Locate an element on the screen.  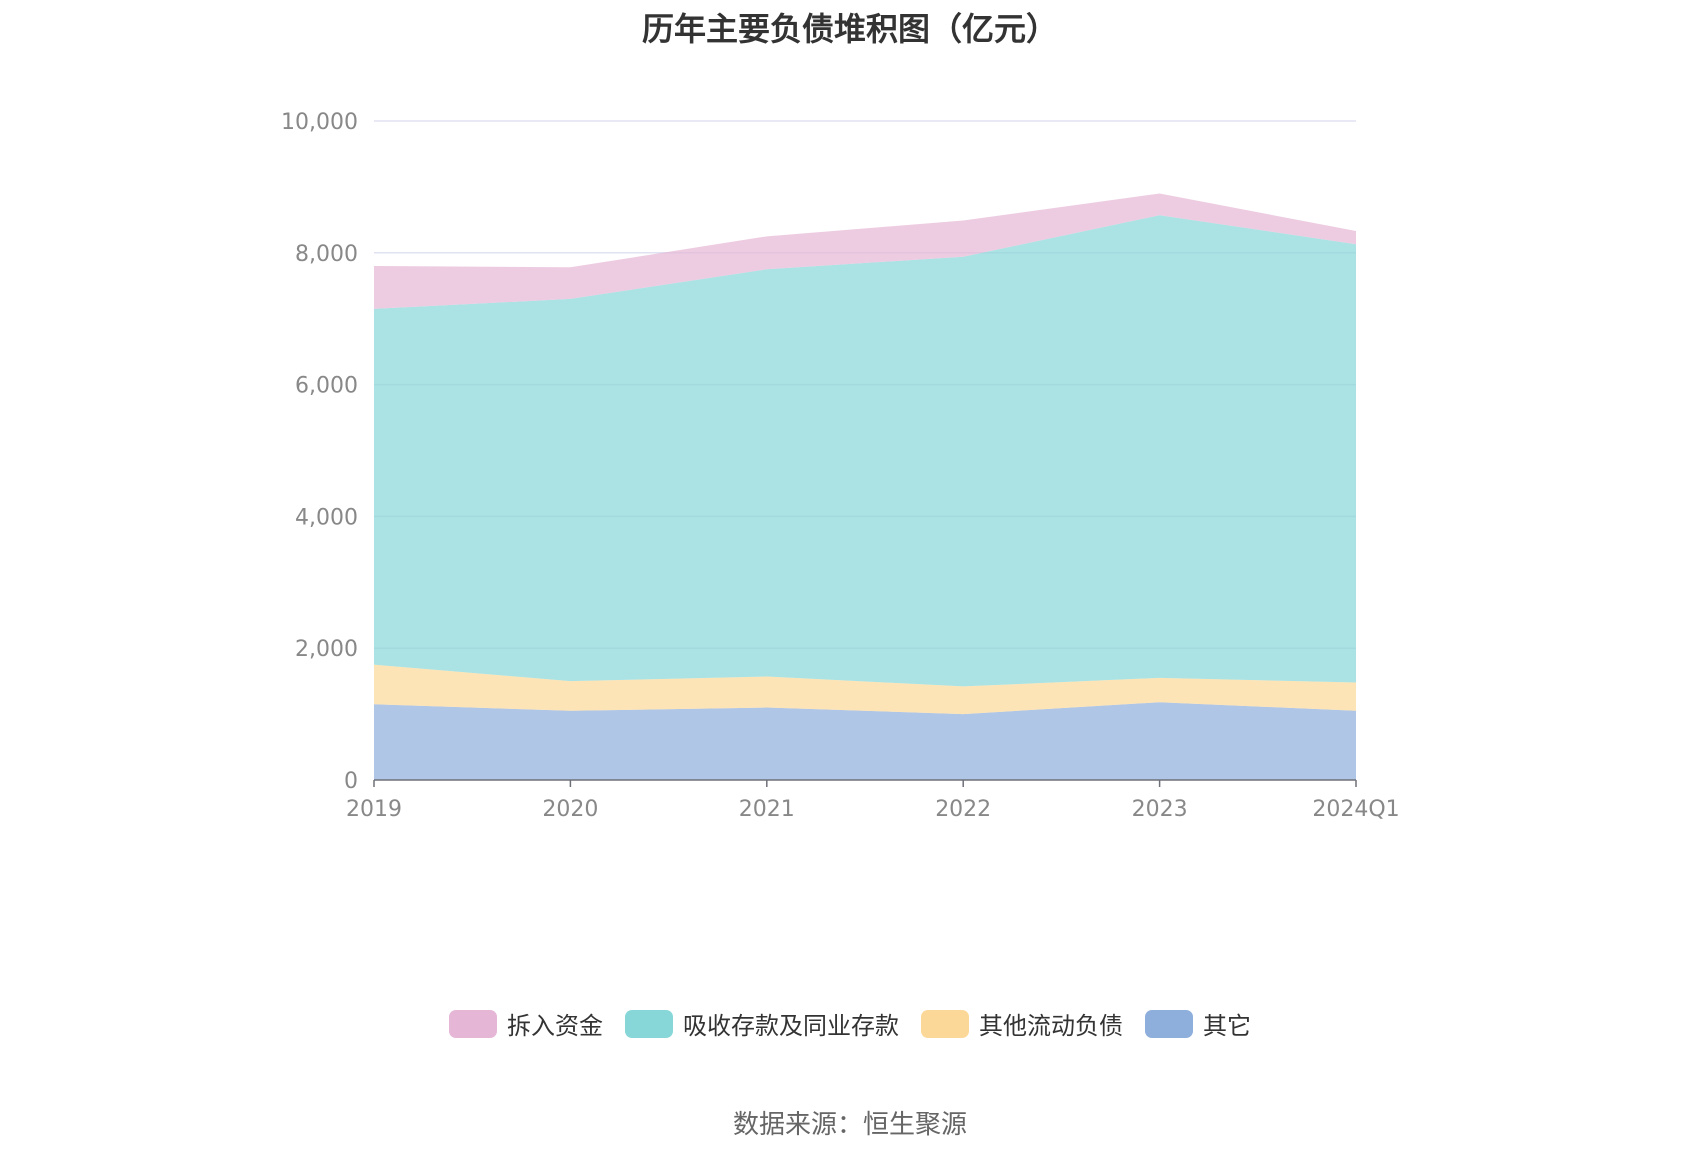
legend-item-other: 其它 is located at coordinates (1198, 1023).